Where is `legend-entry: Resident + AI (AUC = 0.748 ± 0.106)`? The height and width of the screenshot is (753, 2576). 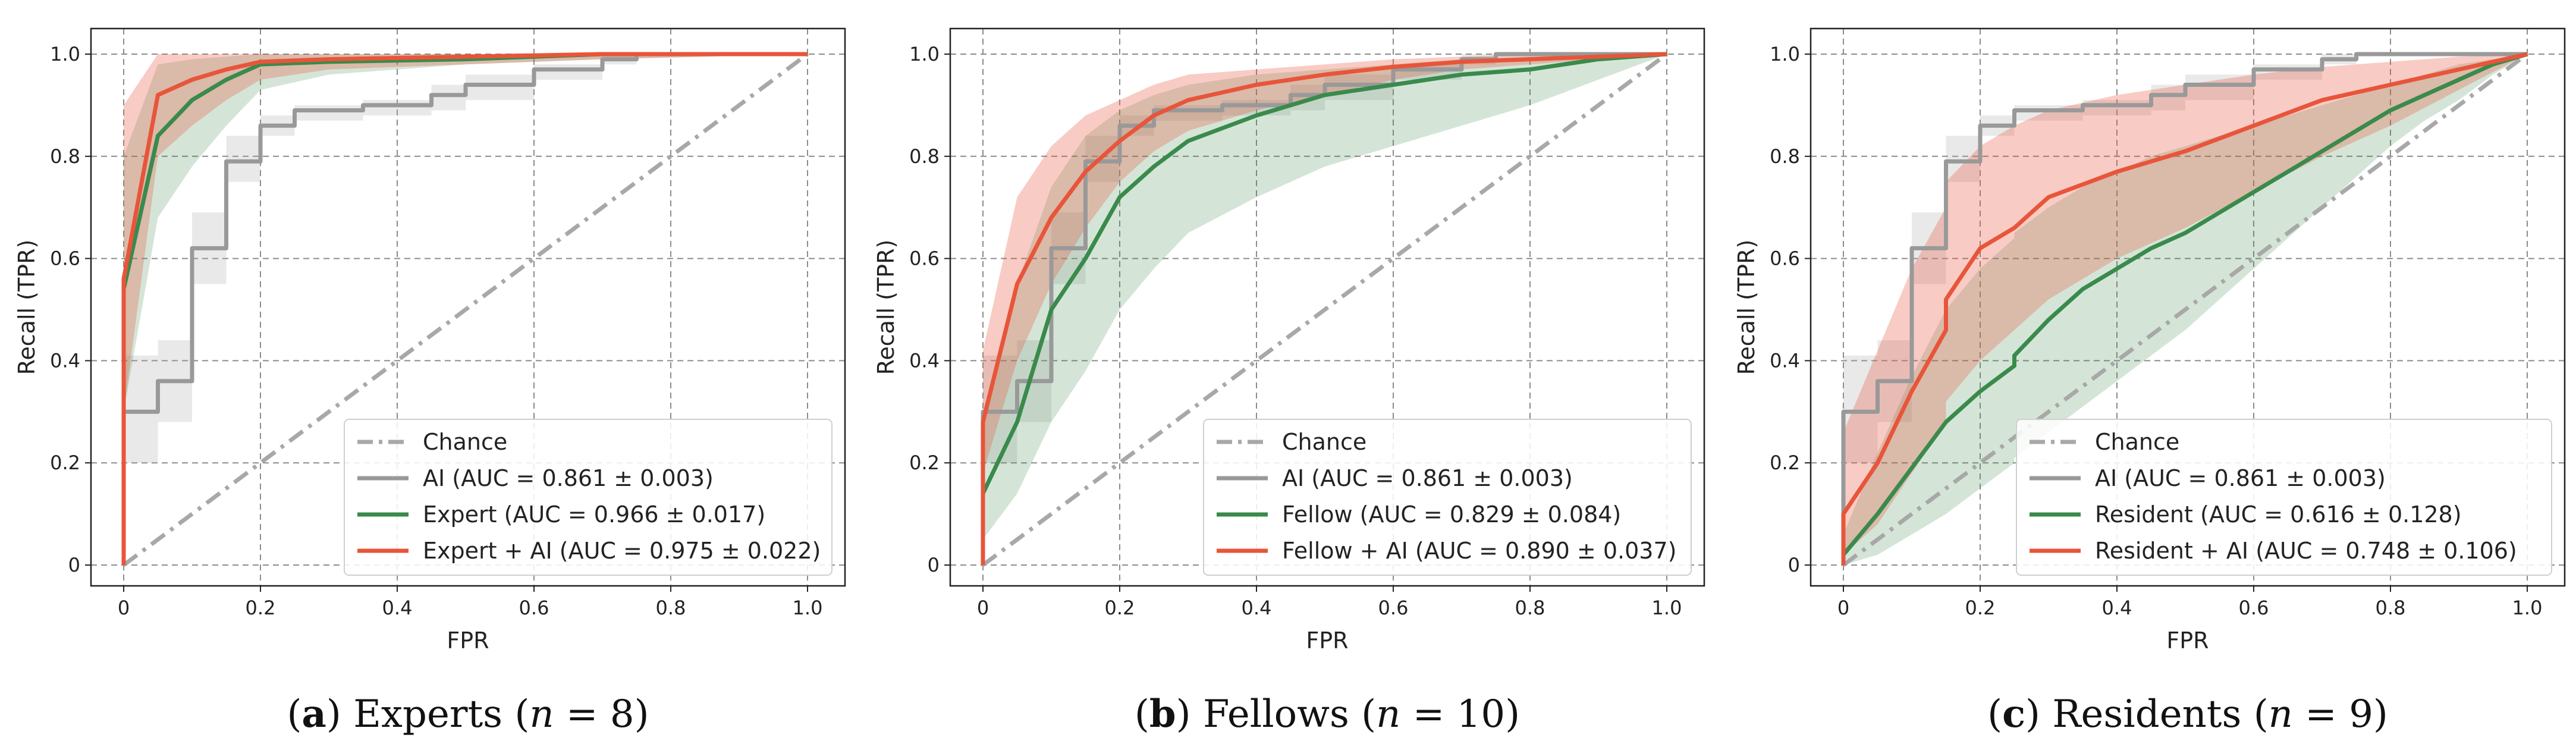 legend-entry: Resident + AI (AUC = 0.748 ± 0.106) is located at coordinates (2306, 551).